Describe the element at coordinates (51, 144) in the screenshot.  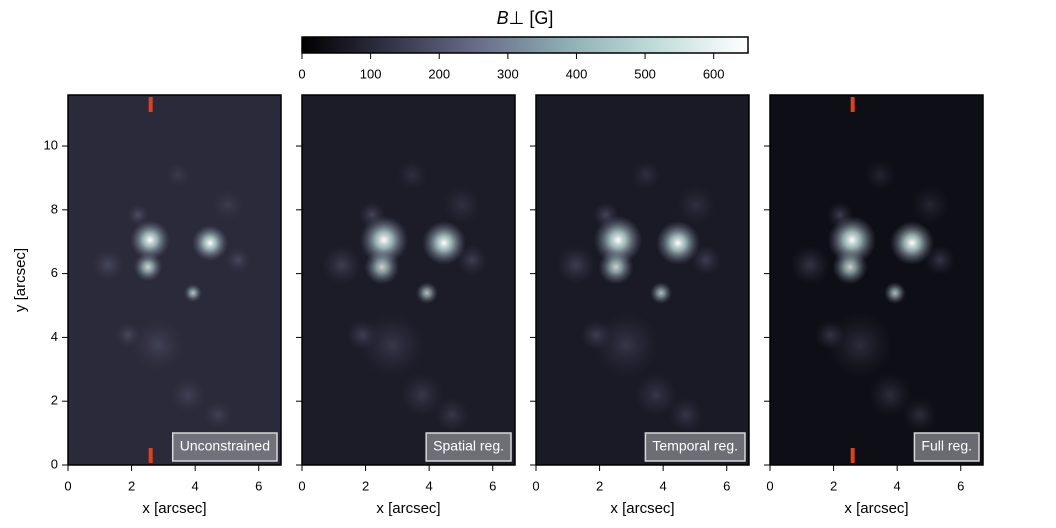
I see `y-tick-label: 10` at that location.